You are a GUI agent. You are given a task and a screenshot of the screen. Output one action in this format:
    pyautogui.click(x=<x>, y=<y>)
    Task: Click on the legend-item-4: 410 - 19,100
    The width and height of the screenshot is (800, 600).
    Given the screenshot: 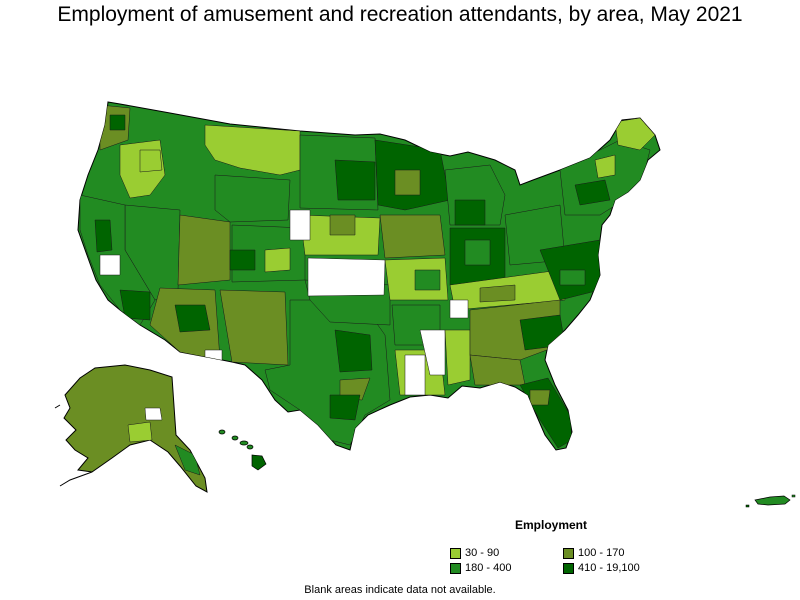 What is the action you would take?
    pyautogui.click(x=601, y=568)
    